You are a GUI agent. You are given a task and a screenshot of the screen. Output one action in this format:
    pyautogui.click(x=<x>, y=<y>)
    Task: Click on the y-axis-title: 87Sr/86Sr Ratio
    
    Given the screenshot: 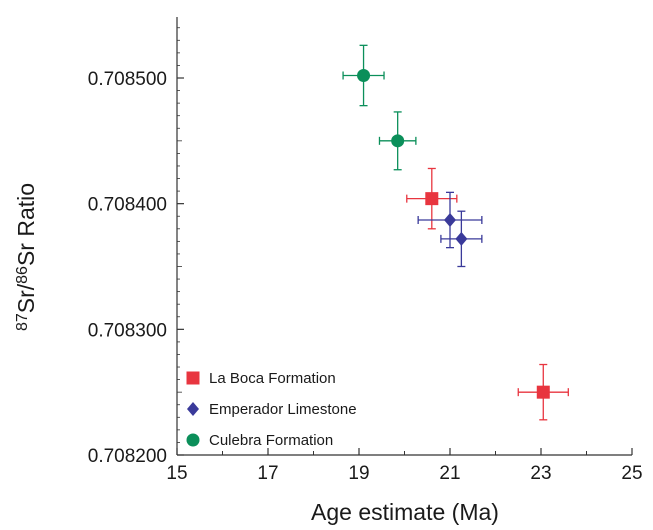 What is the action you would take?
    pyautogui.click(x=26, y=257)
    